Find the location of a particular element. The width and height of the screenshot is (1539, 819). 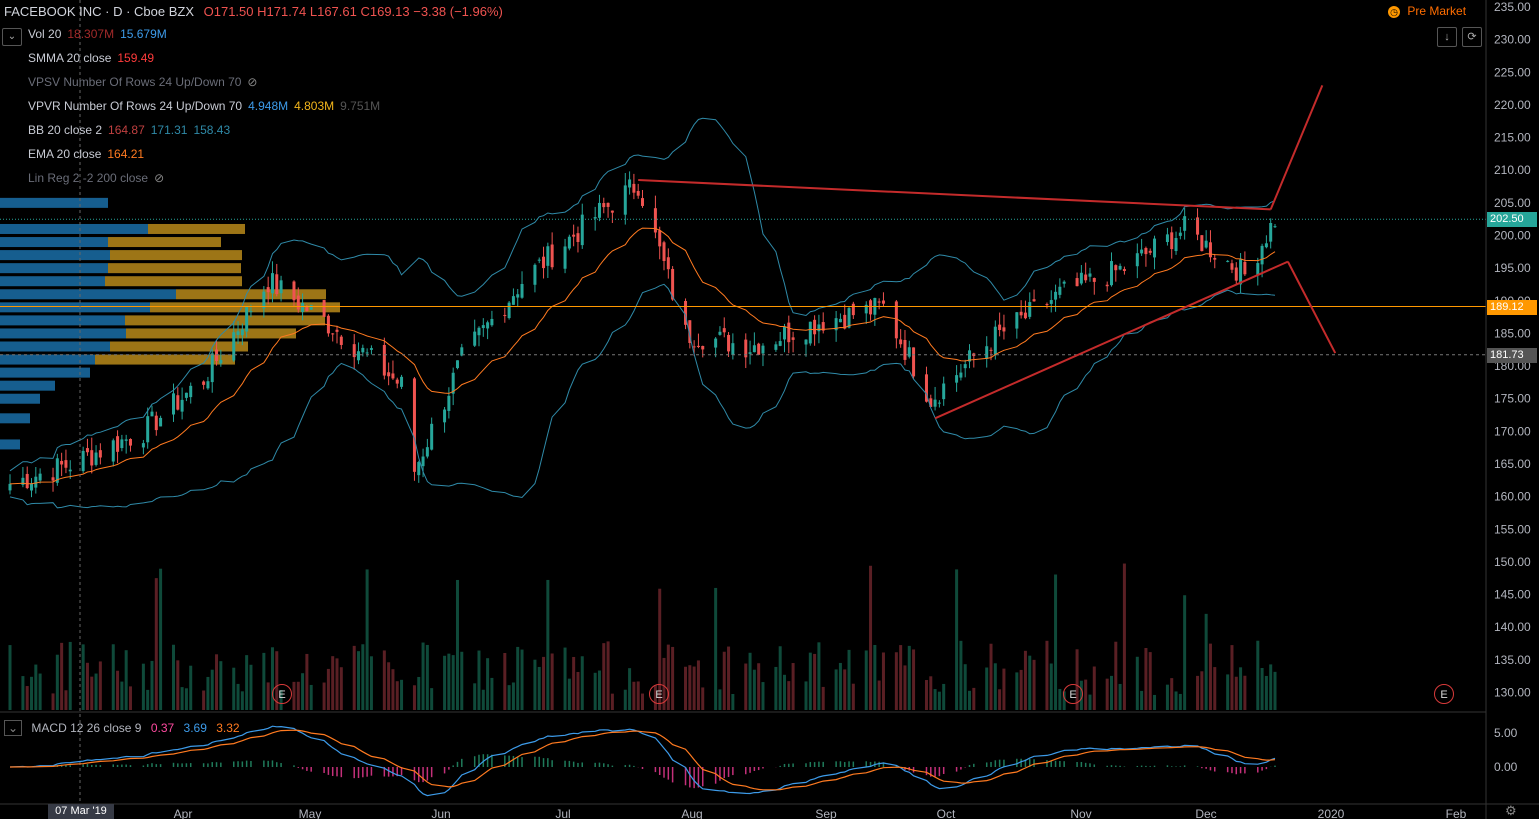

price-tick-label: 140.00 is located at coordinates (1512, 627).